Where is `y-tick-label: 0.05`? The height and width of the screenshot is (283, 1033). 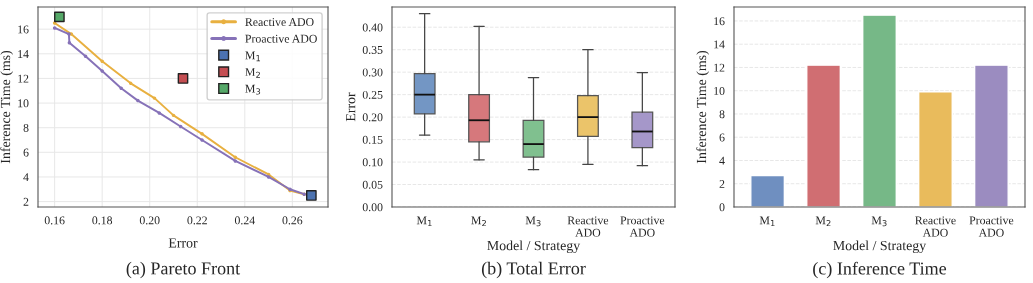 y-tick-label: 0.05 is located at coordinates (372, 184).